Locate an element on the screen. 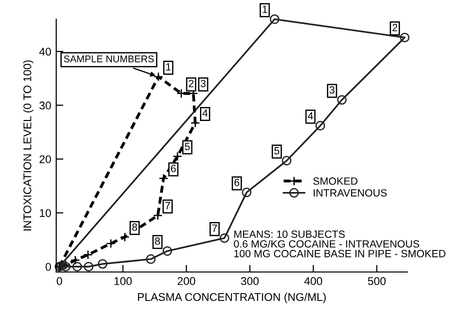  y-tick-label: 40 is located at coordinates (45, 52).